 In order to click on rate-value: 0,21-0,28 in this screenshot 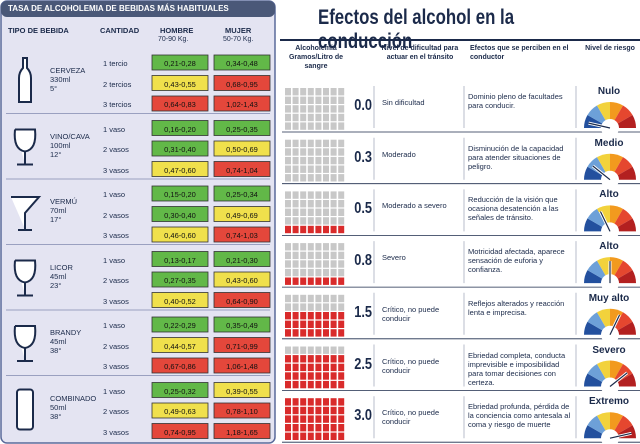, I will do `click(180, 63)`.